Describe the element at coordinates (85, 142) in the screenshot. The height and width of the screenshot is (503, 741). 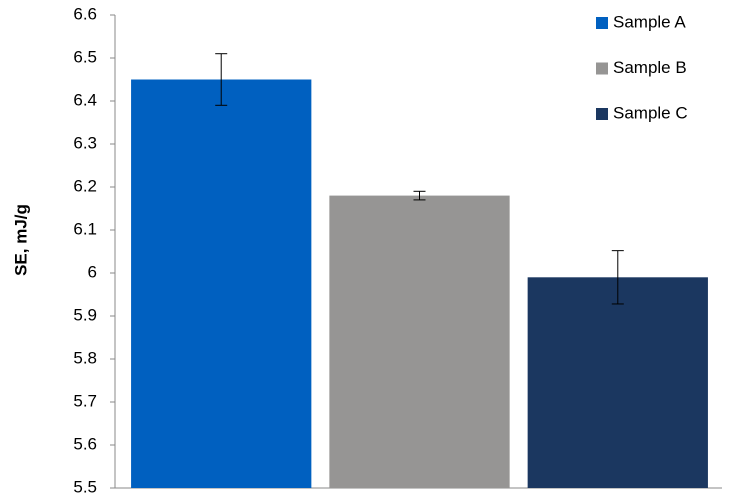
I see `y-tick-label: 6.3` at that location.